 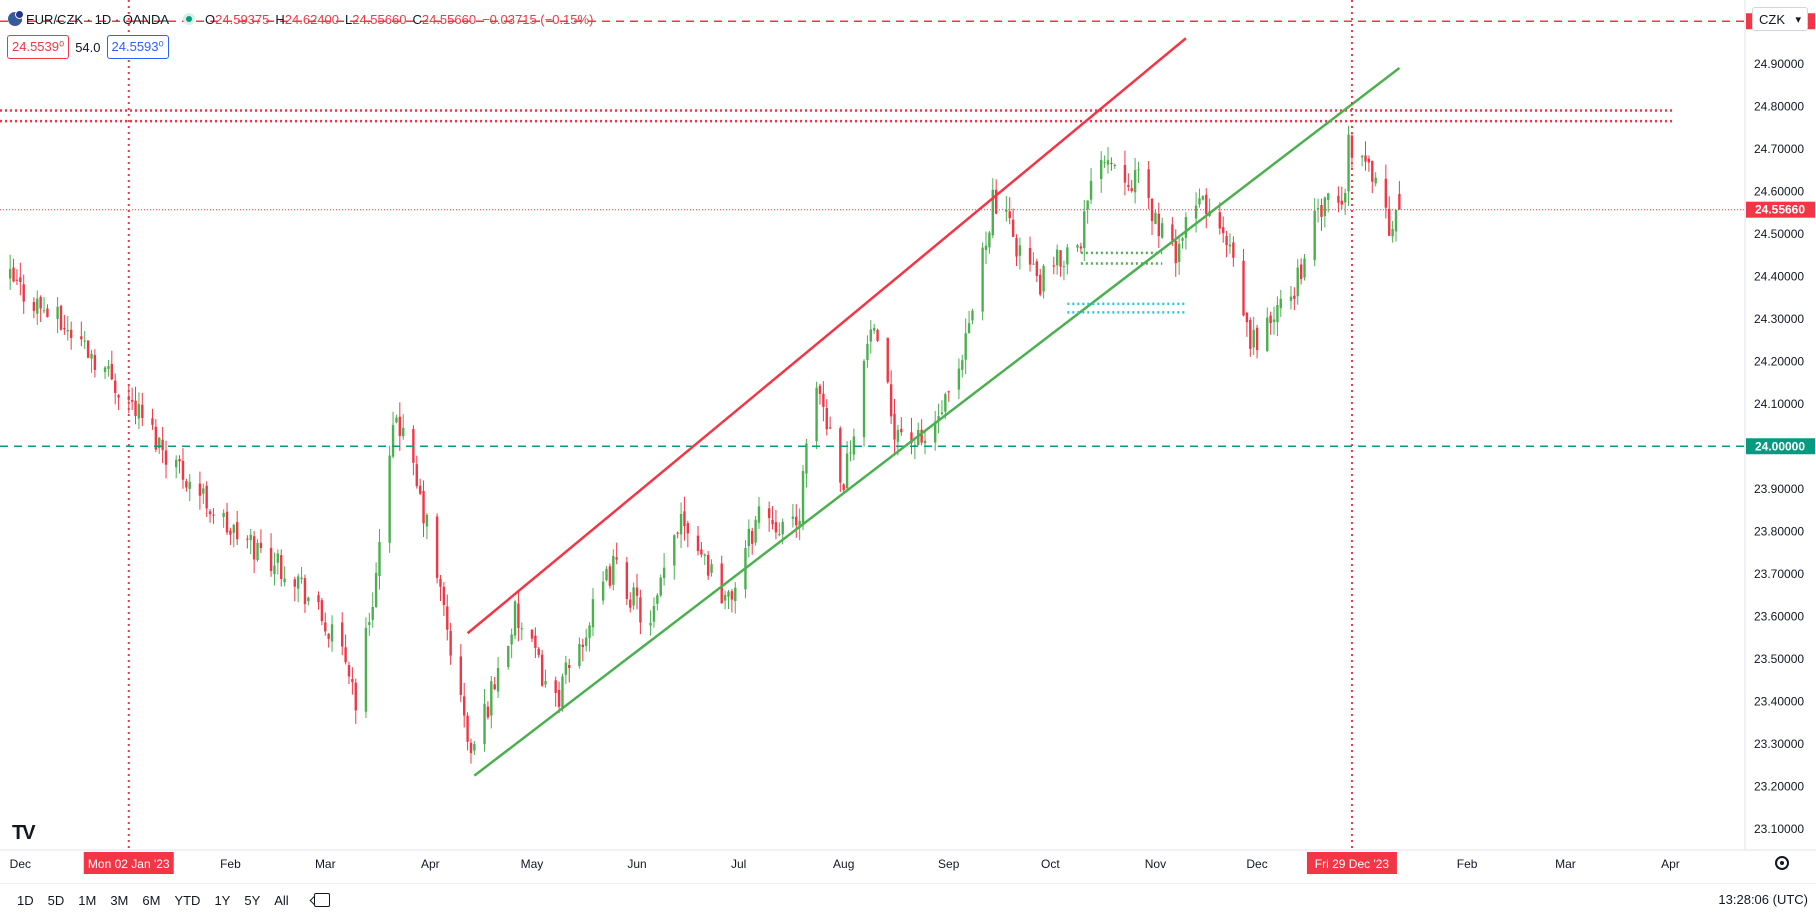 I want to click on y-tick-label: 23.40000, so click(x=1779, y=701).